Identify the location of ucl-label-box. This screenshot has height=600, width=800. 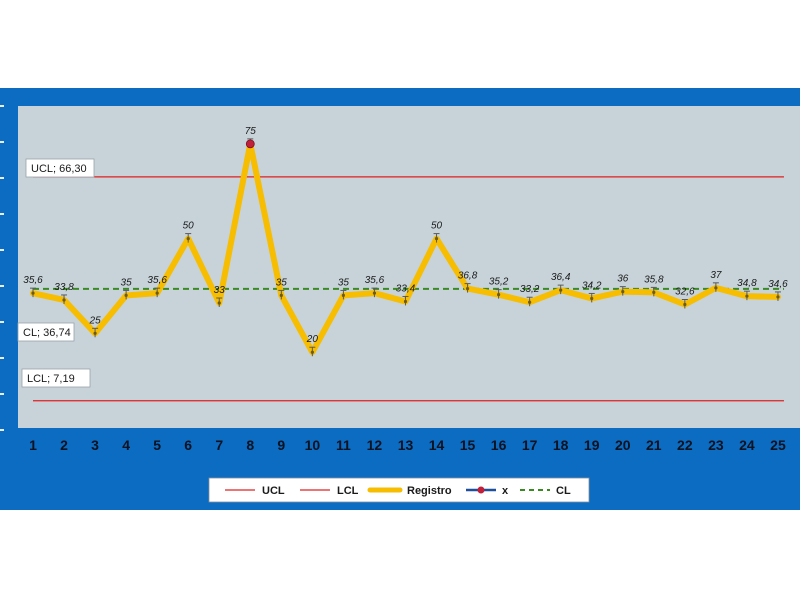
(60, 168).